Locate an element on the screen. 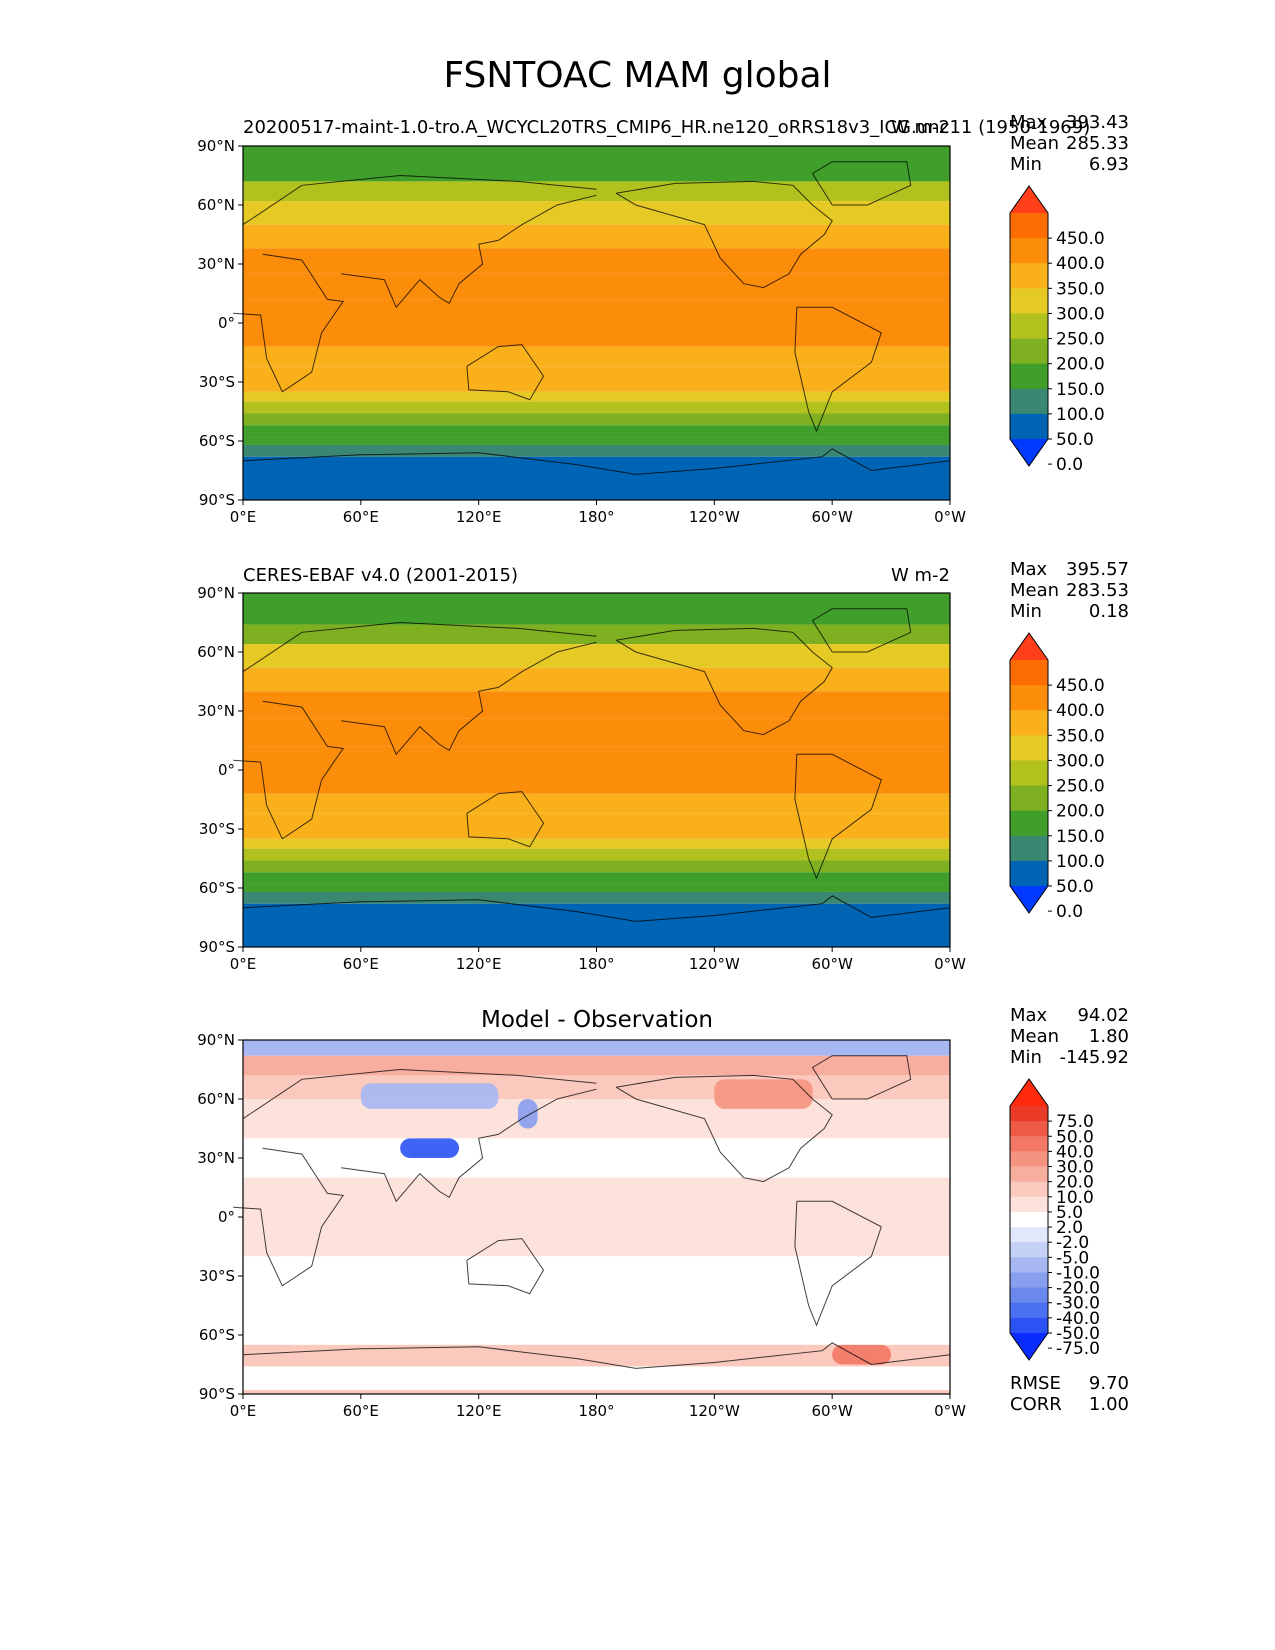 The height and width of the screenshot is (1650, 1275). panel-1-ytick-label-1: 60°N is located at coordinates (216, 205).